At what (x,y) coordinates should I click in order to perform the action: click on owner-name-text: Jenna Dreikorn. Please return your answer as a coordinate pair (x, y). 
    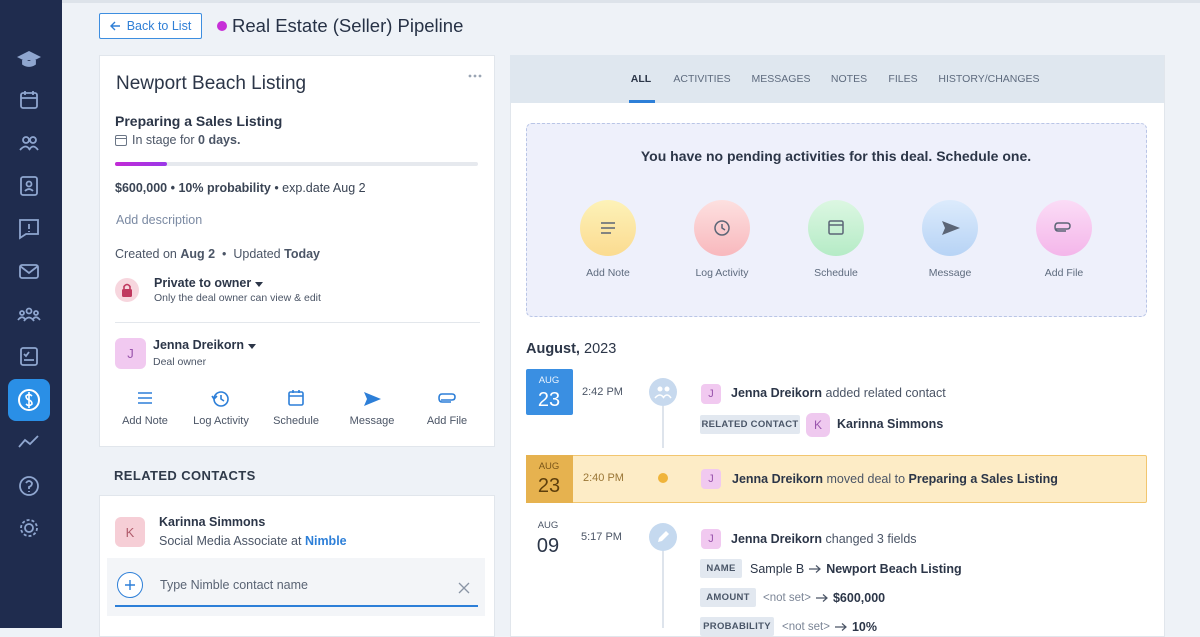
    Looking at the image, I should click on (199, 345).